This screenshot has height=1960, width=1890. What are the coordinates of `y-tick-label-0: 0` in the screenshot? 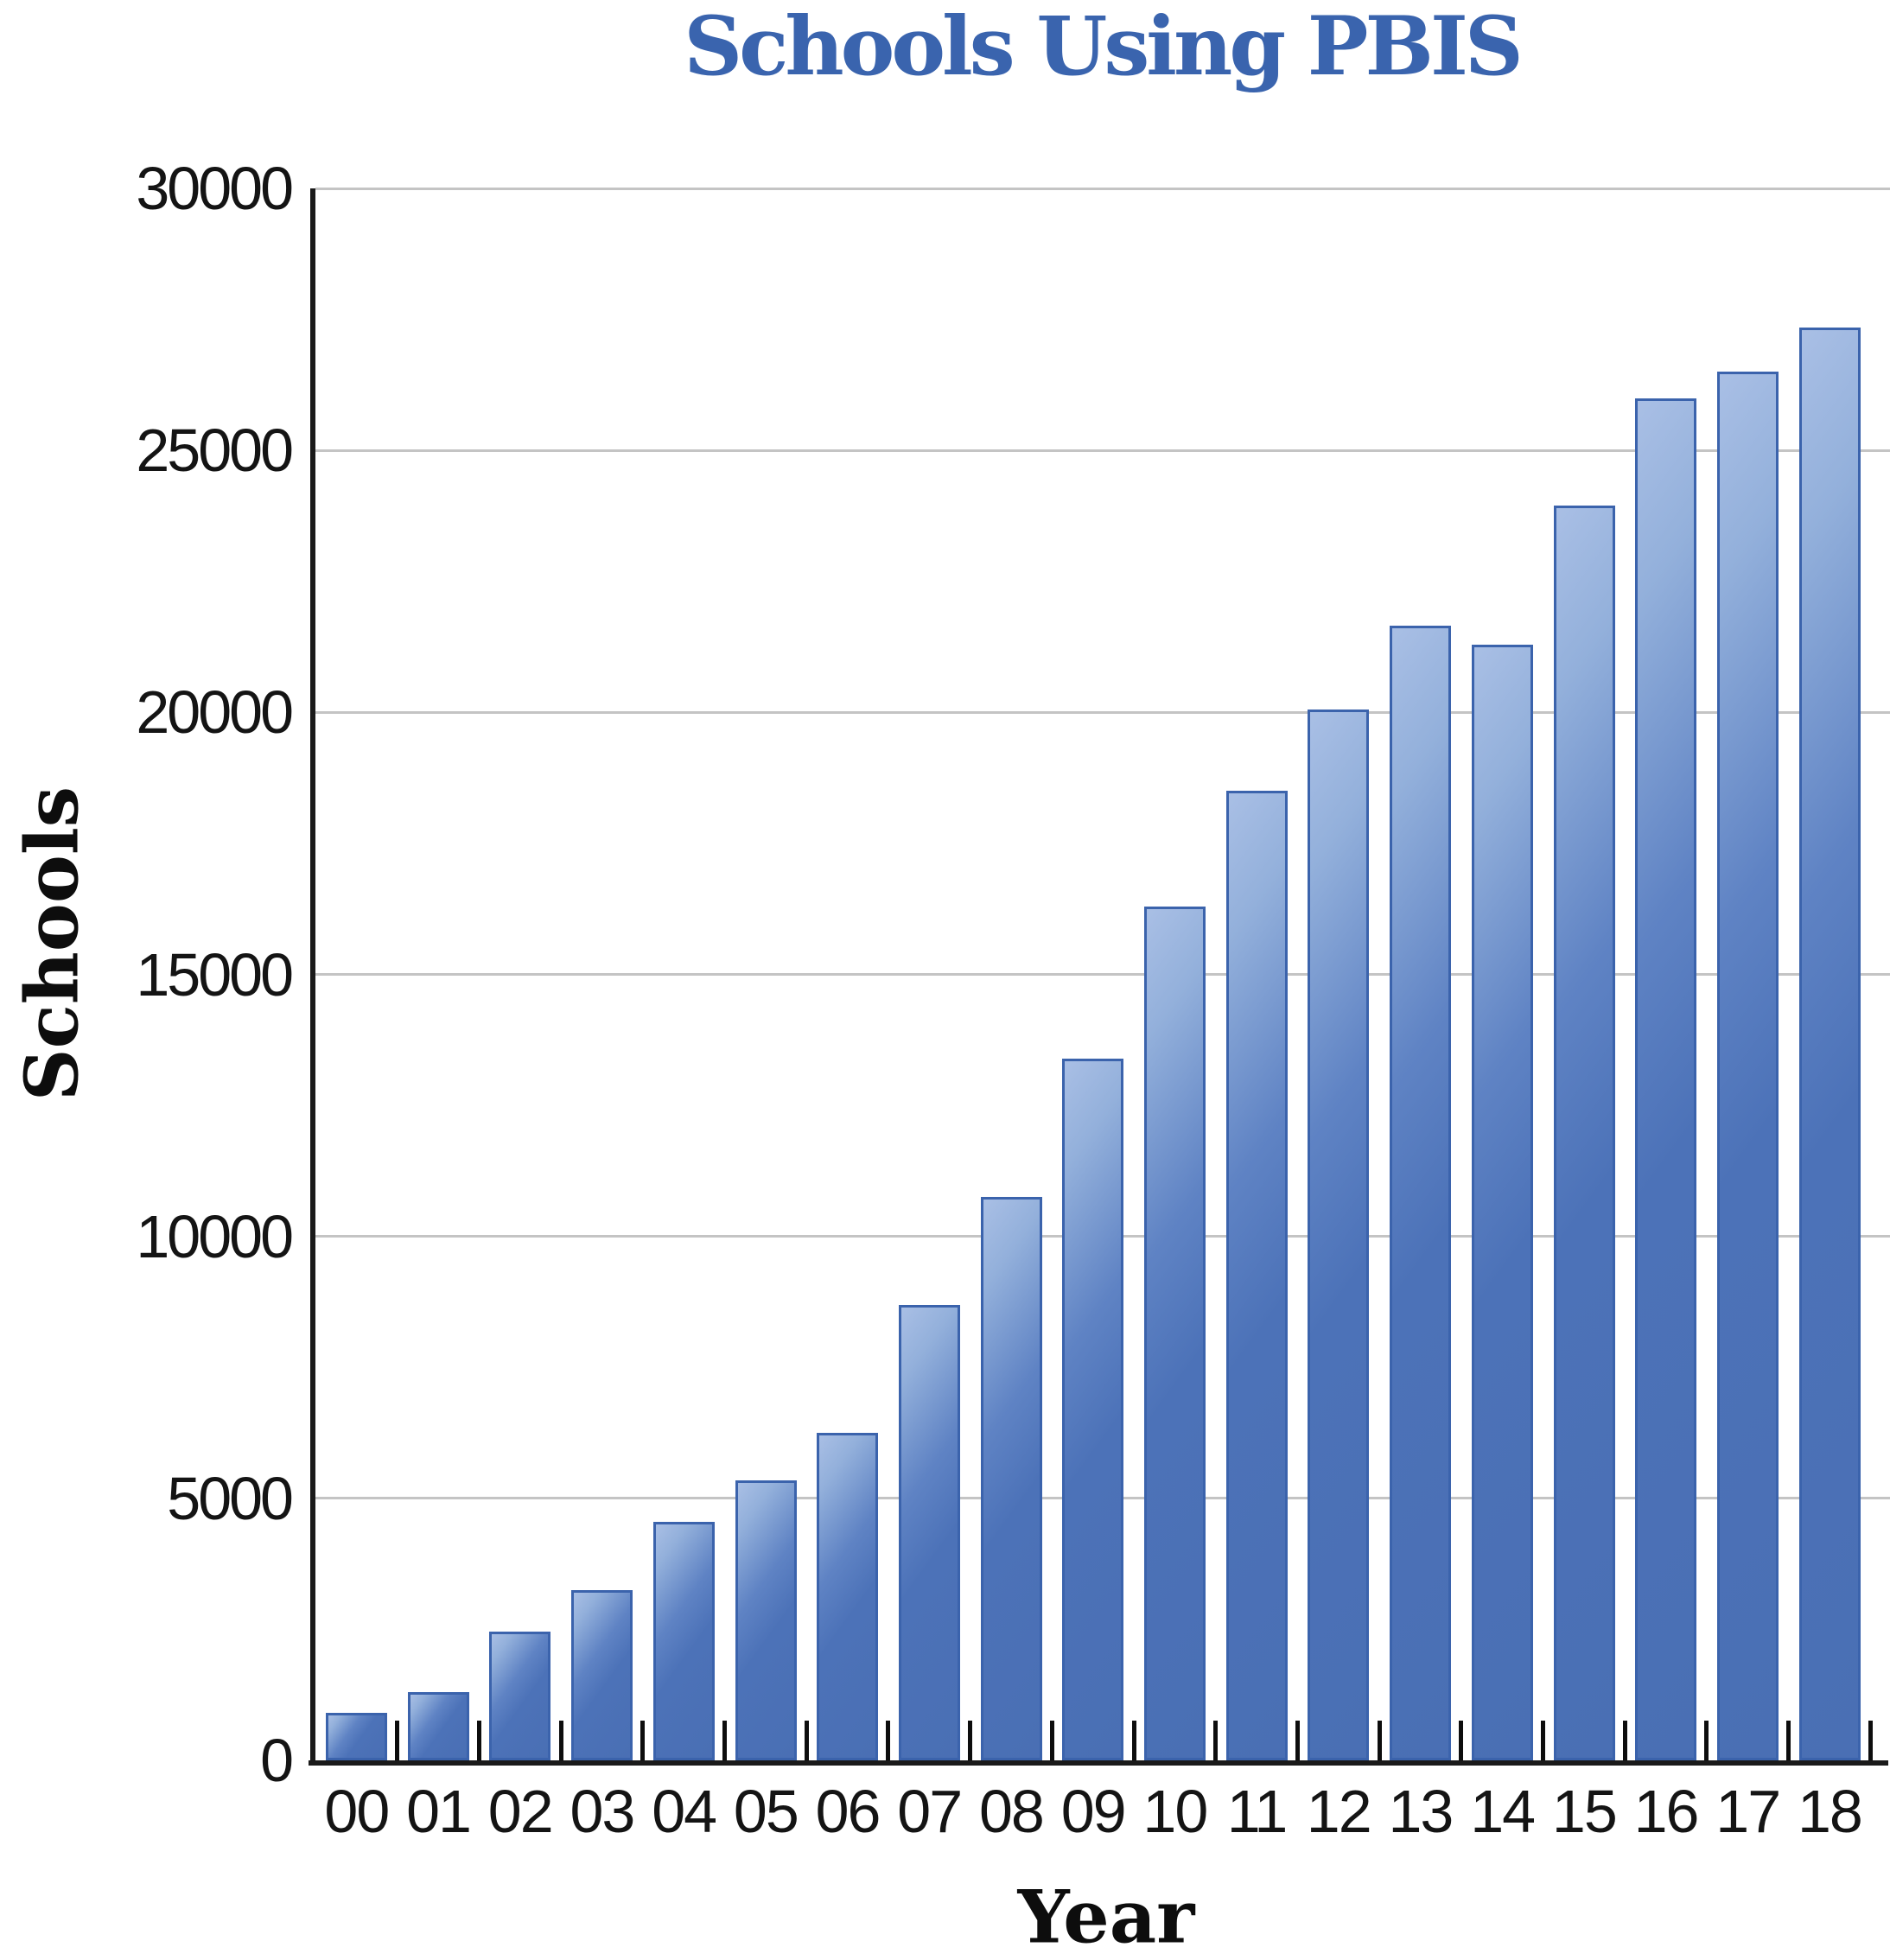 It's located at (277, 1760).